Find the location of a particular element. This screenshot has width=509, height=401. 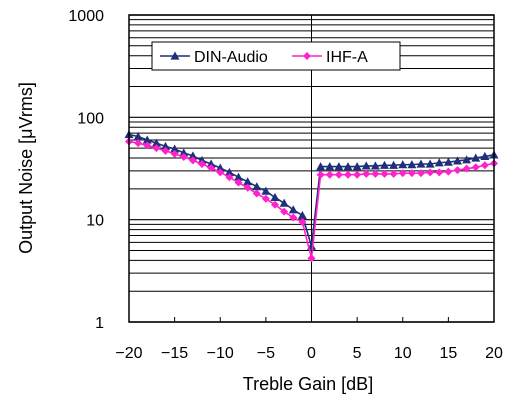

y-axis: 1 10 100 1000 is located at coordinates (86, 170).